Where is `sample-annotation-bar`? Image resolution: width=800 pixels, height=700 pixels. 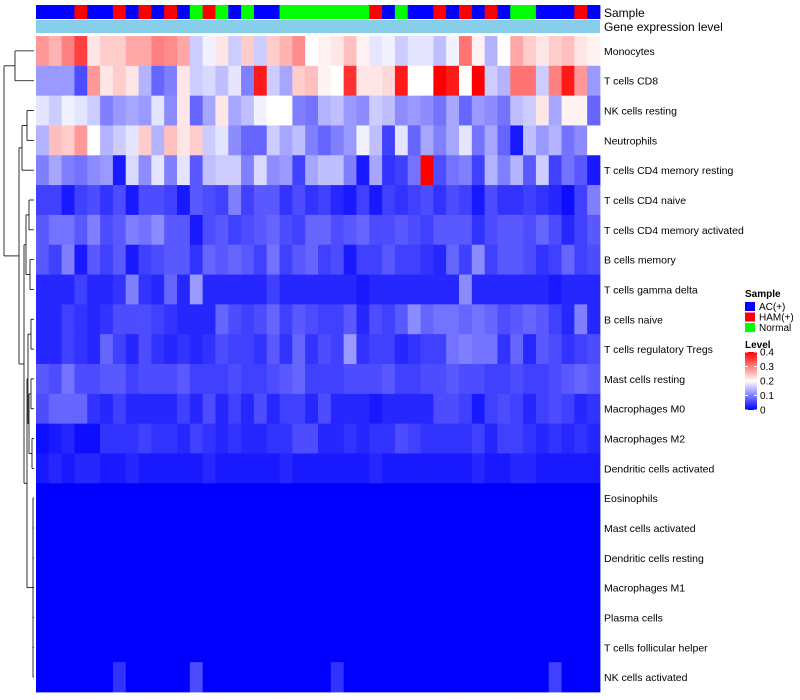 sample-annotation-bar is located at coordinates (318, 12).